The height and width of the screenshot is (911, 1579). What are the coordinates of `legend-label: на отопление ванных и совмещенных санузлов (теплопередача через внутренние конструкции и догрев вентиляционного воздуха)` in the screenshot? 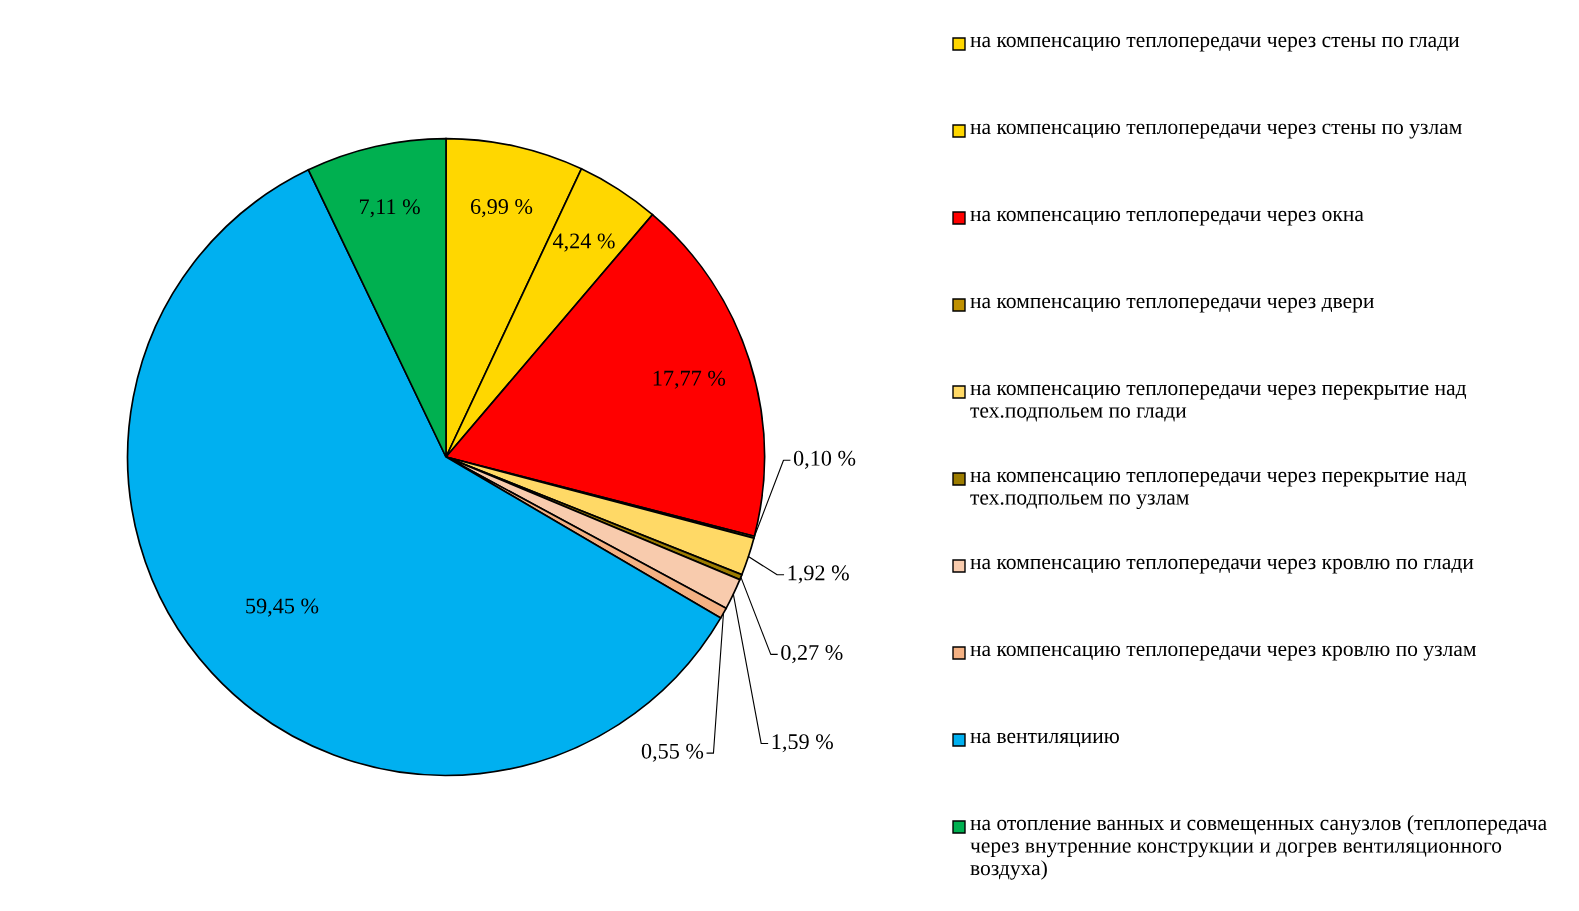 It's located at (1258, 847).